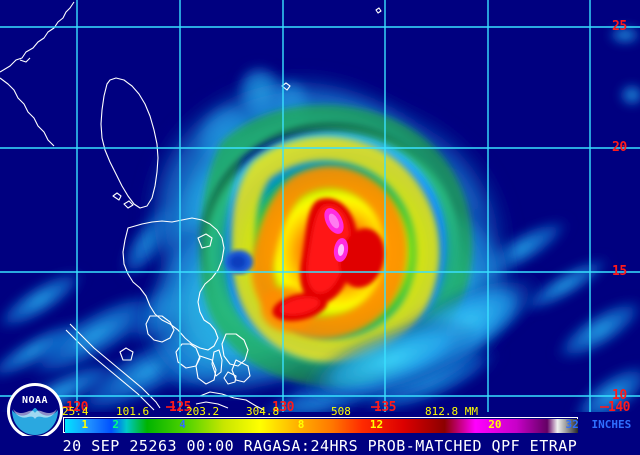 This screenshot has width=640, height=455. I want to click on noaa-logo: NOAA, so click(35, 411).